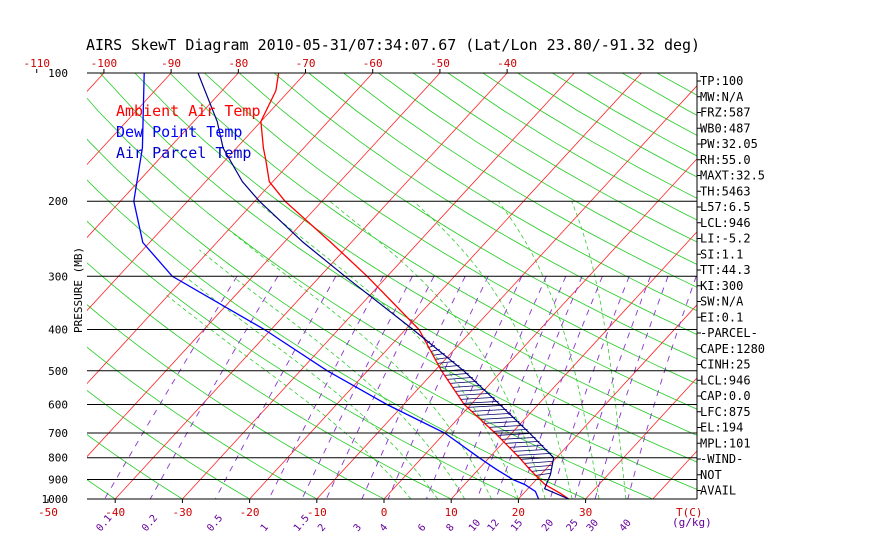 This screenshot has height=560, width=870. I want to click on y-tick-label: 800, so click(58, 458).